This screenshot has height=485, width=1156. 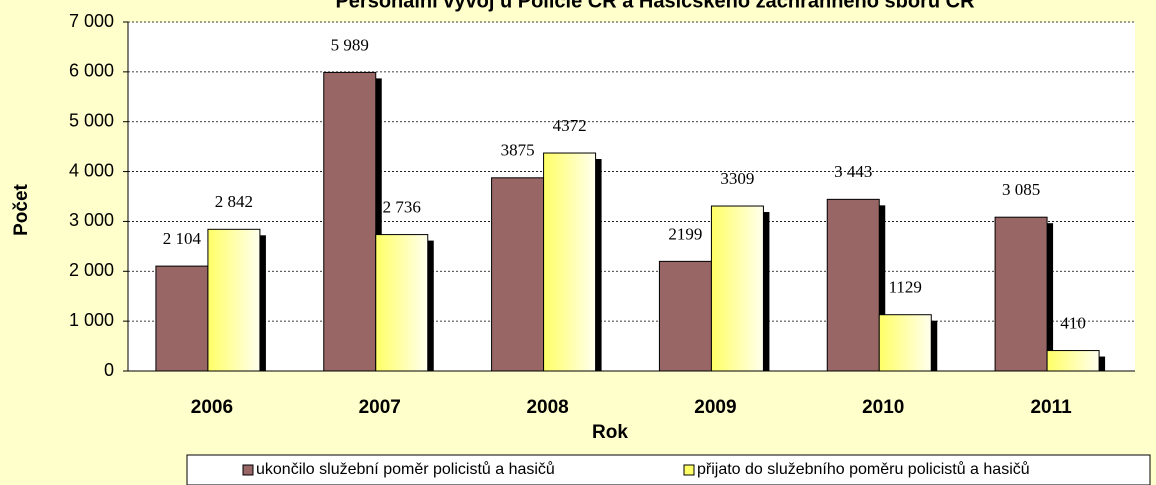 I want to click on legend, so click(x=668, y=469).